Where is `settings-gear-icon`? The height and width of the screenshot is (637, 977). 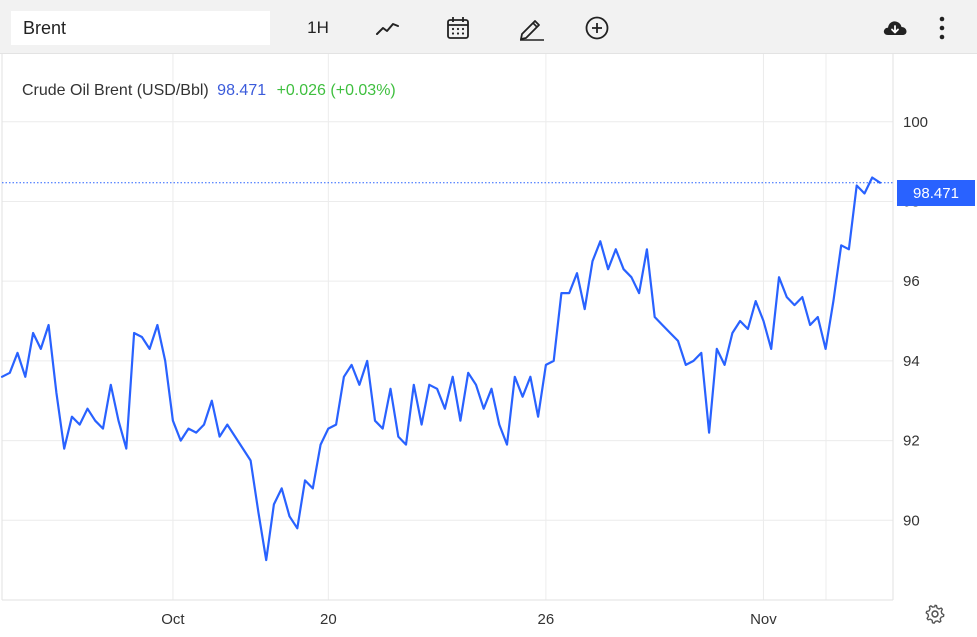
settings-gear-icon is located at coordinates (935, 614).